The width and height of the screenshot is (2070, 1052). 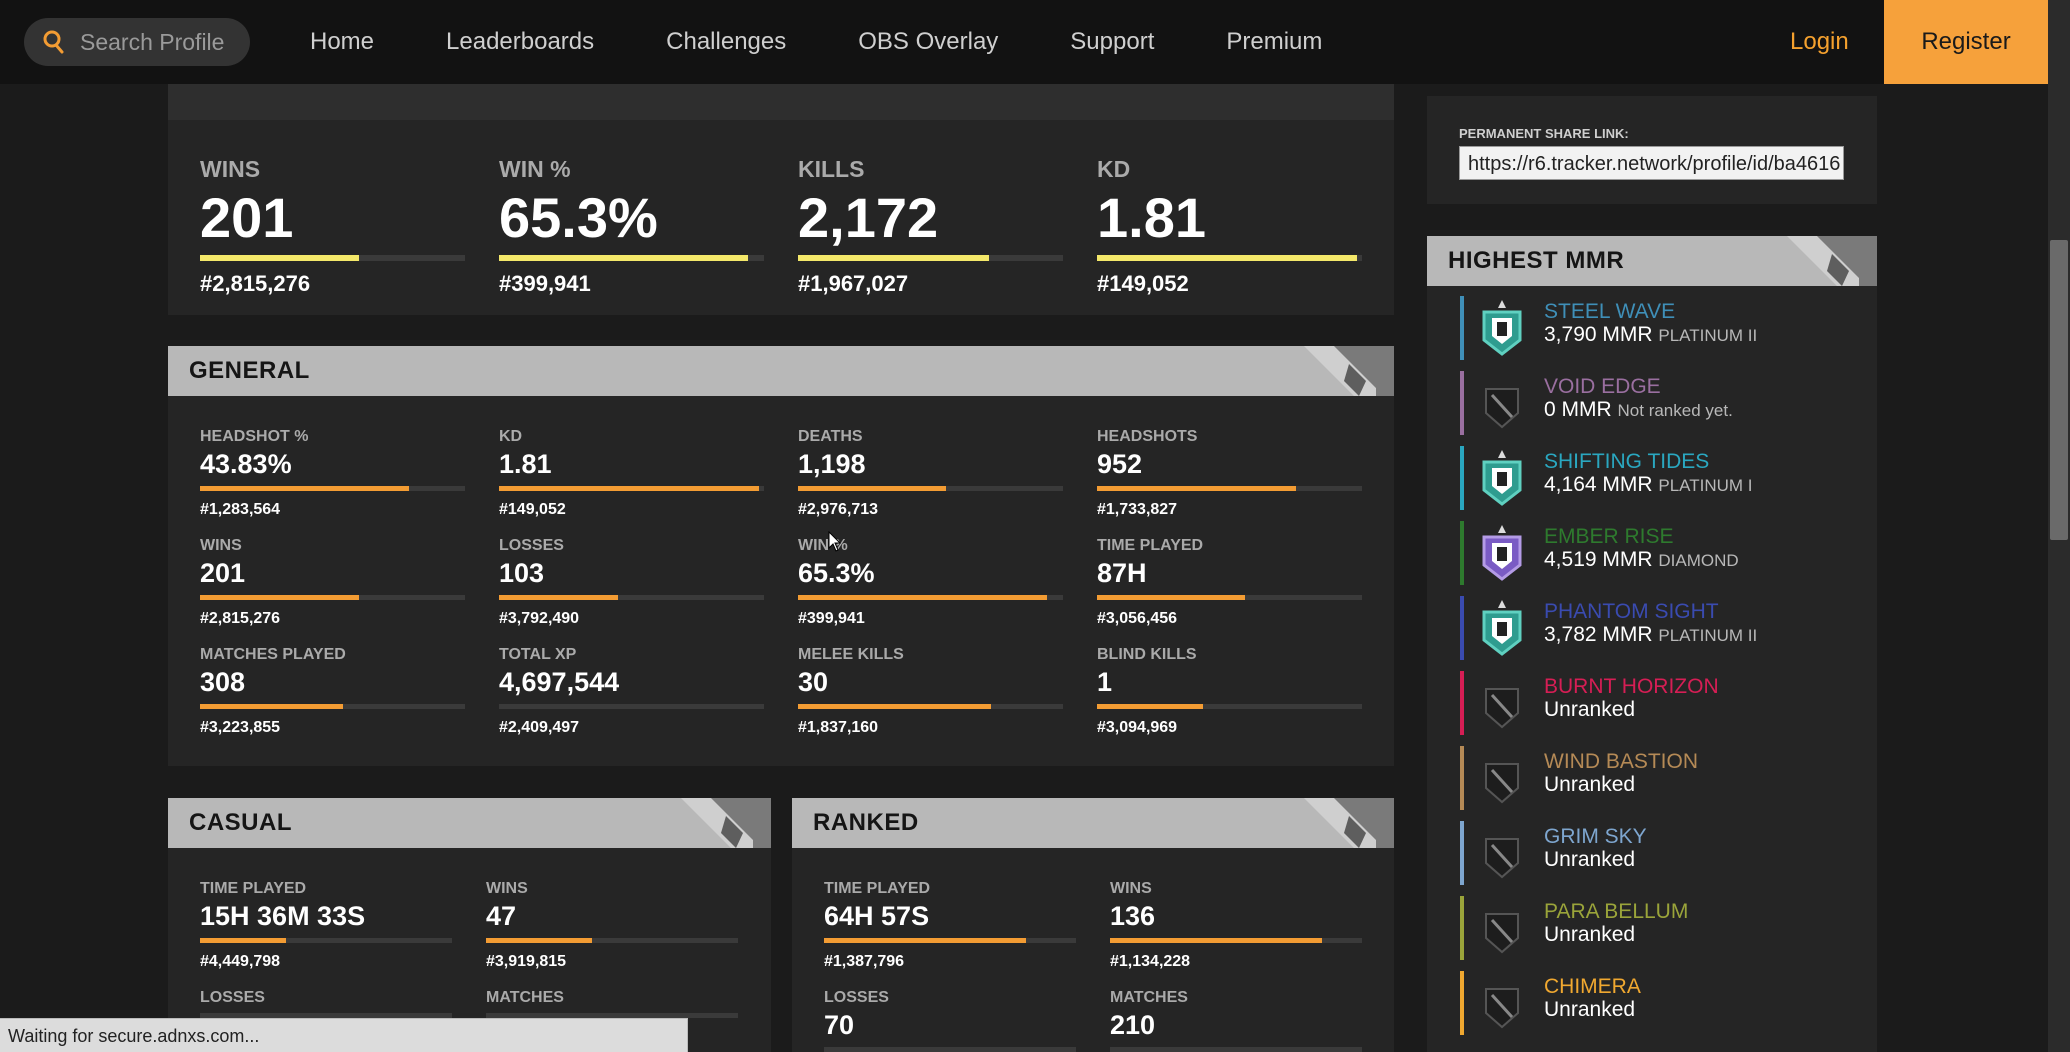 What do you see at coordinates (726, 41) in the screenshot?
I see `nav-link-challenges: Challenges` at bounding box center [726, 41].